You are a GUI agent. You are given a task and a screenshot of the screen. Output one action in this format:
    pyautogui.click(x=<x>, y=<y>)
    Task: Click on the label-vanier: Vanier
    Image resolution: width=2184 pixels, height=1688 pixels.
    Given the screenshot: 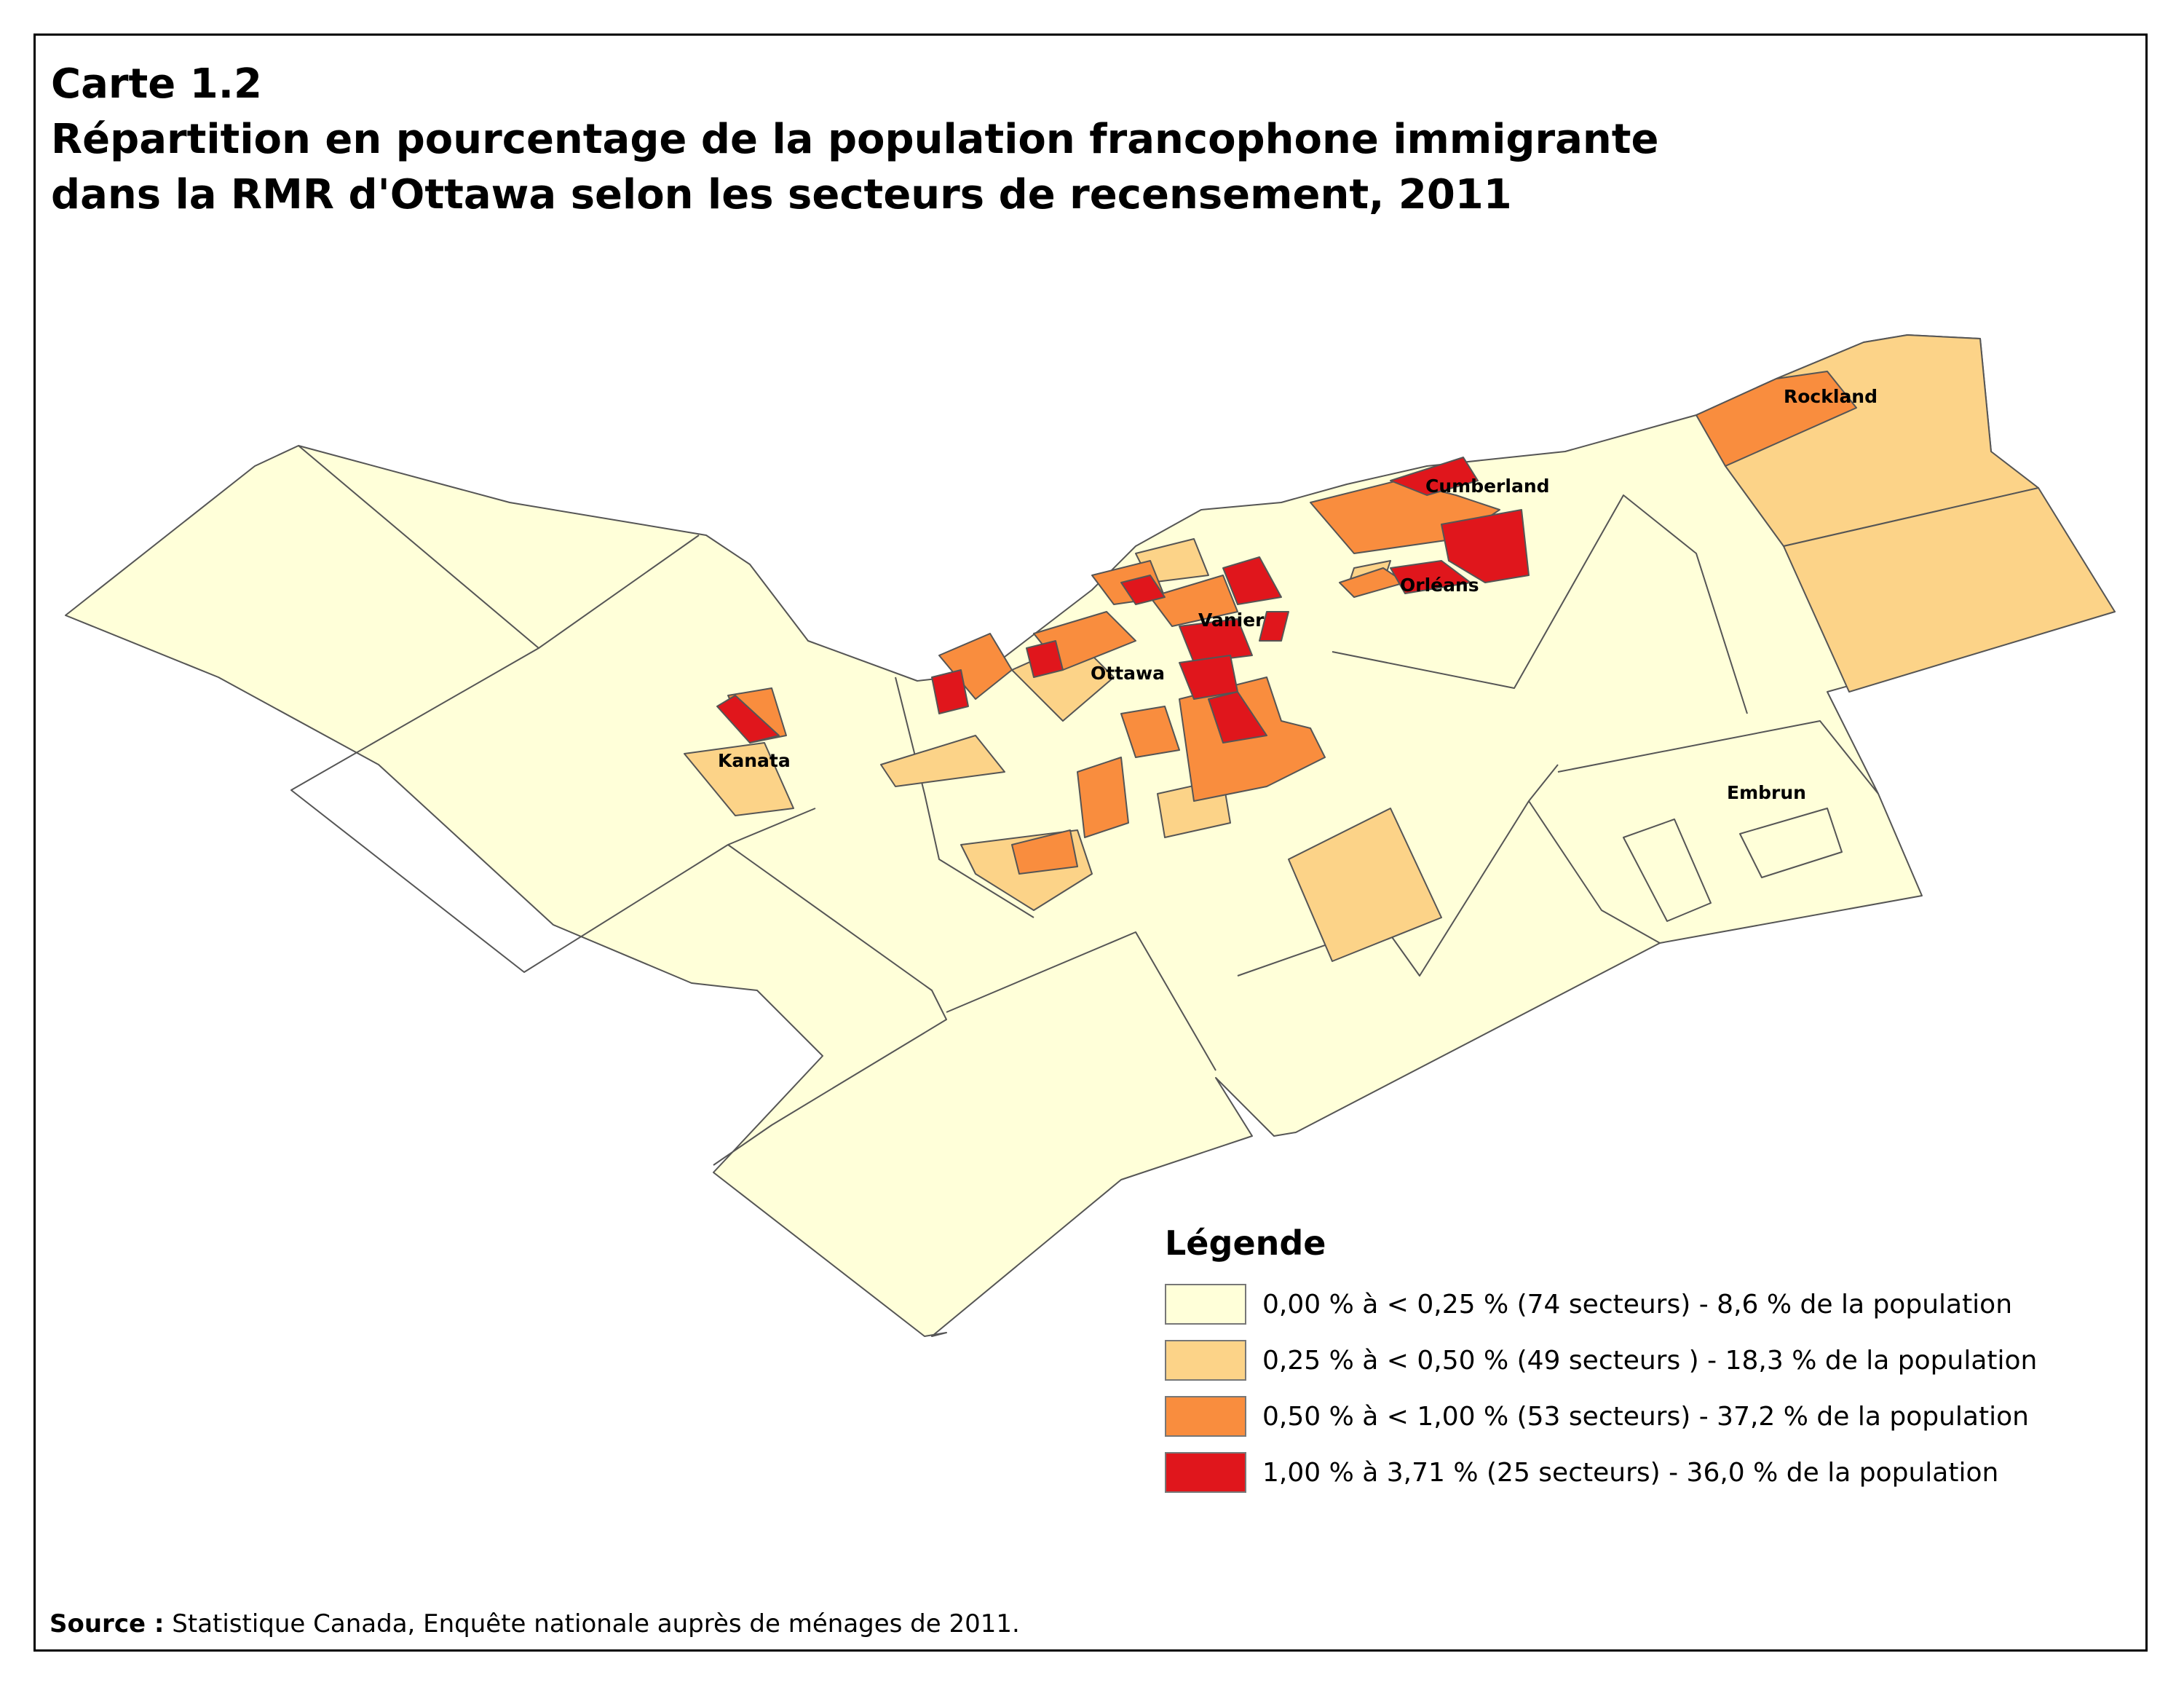 What is the action you would take?
    pyautogui.click(x=1231, y=620)
    